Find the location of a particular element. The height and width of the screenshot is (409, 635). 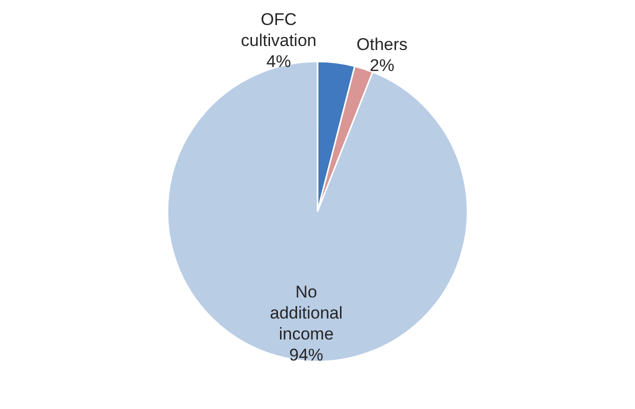

data-label: 94% is located at coordinates (306, 354).